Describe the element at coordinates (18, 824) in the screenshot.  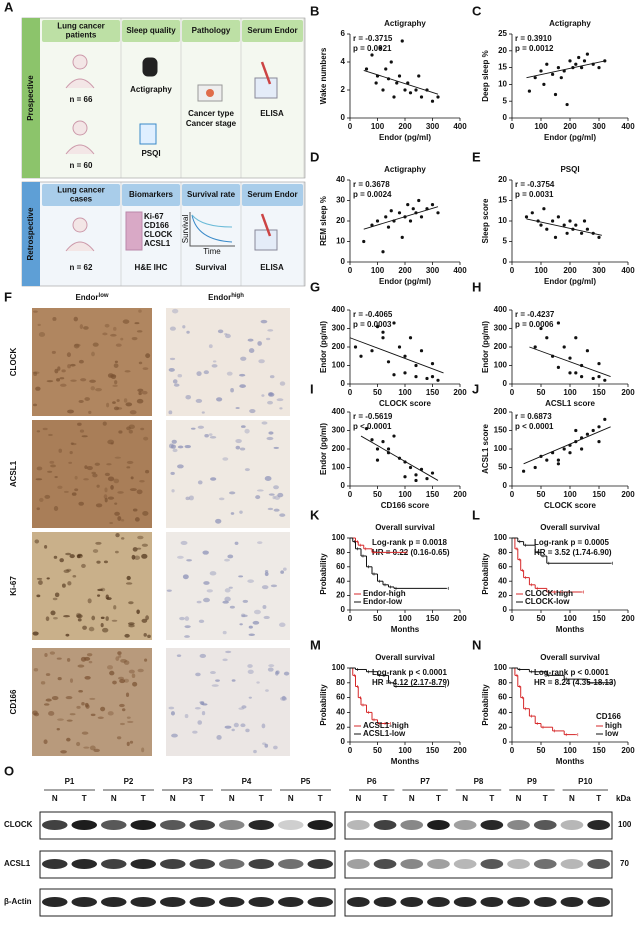
I see `blot-row-label: CLOCK` at that location.